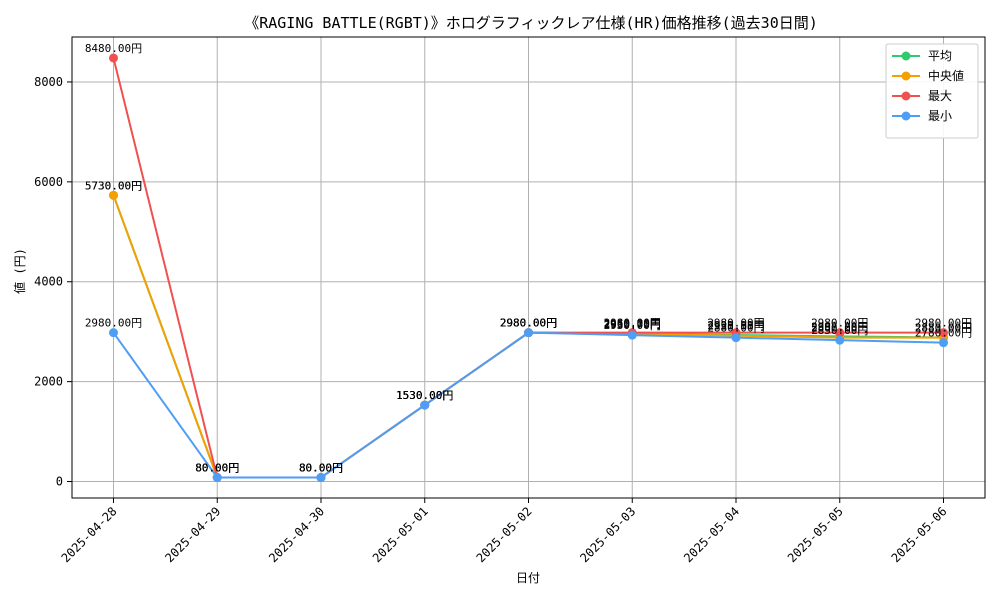 The width and height of the screenshot is (1000, 600). I want to click on x-tick-label: 2025-04-29, so click(192, 534).